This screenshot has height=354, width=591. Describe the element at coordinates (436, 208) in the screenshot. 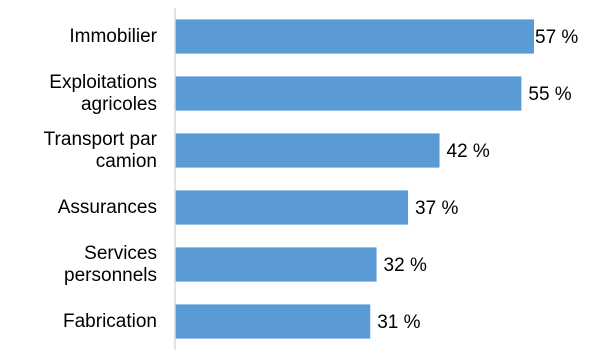

I see `data-label-3: 37 %` at that location.